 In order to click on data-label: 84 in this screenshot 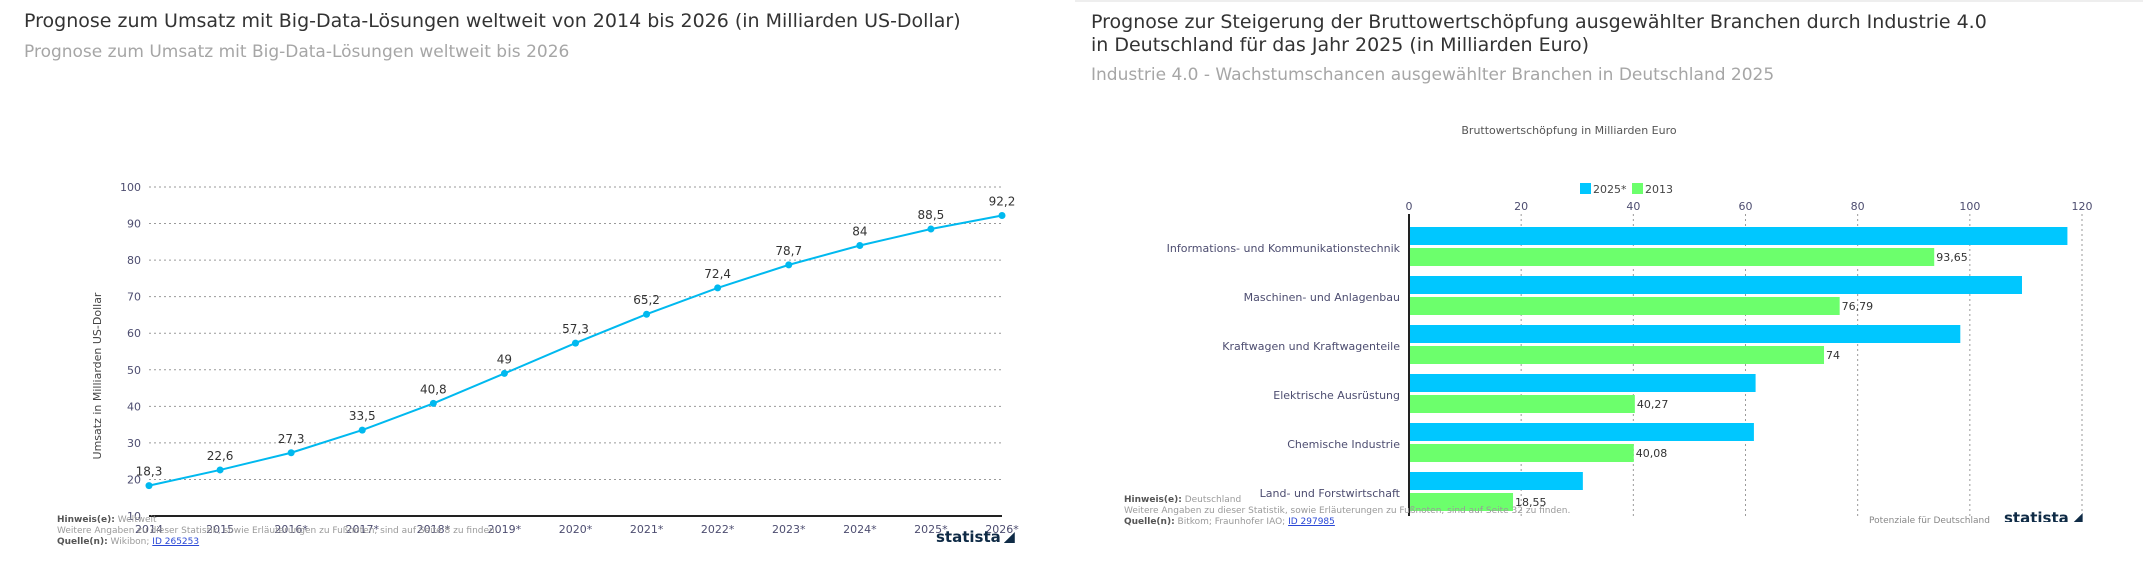, I will do `click(859, 231)`.